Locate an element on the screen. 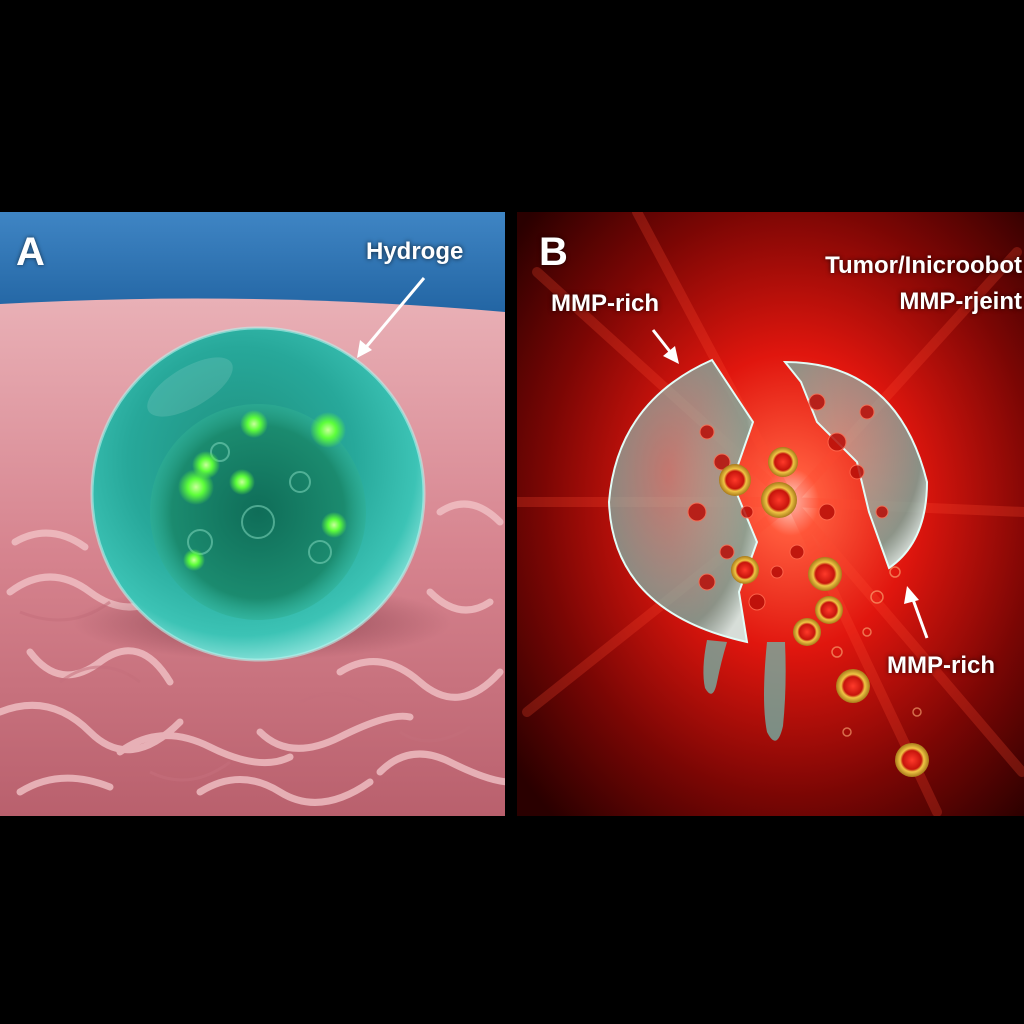 Image resolution: width=1024 pixels, height=1024 pixels. hydrogel-drip is located at coordinates (715, 667).